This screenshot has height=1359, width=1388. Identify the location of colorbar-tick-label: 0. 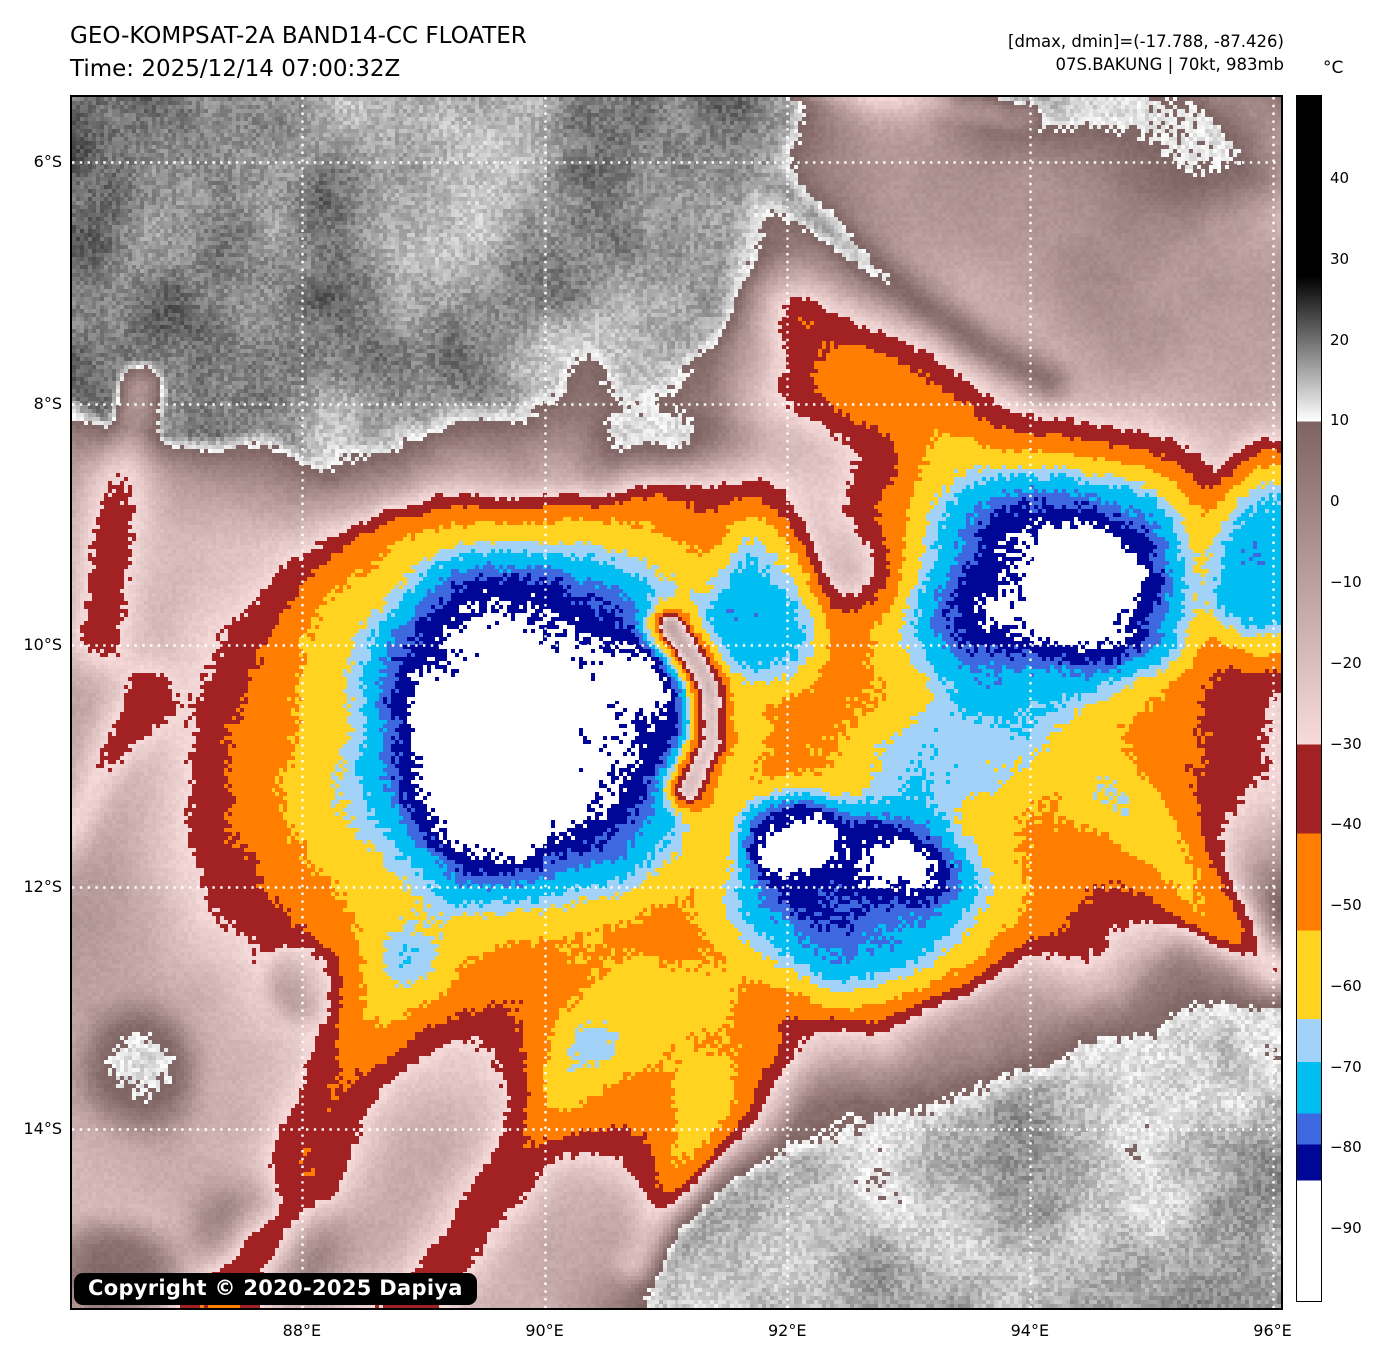
(1335, 501).